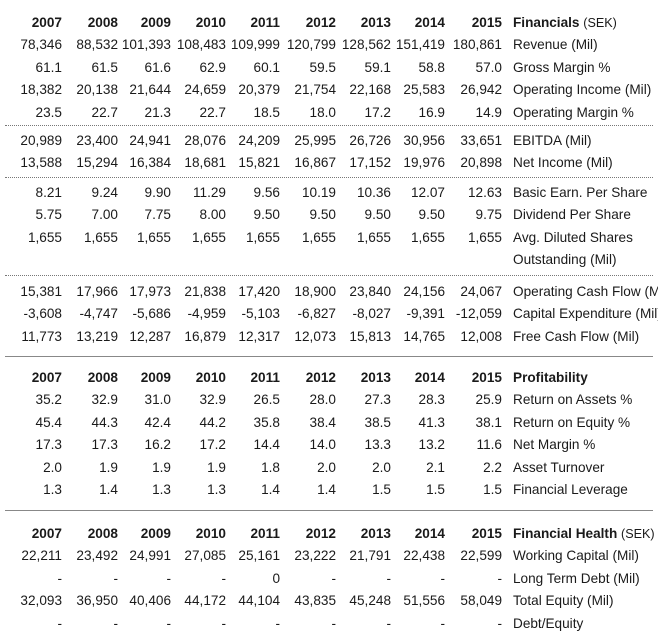 This screenshot has width=658, height=639. Describe the element at coordinates (41, 336) in the screenshot. I see `table-cell: 11,773` at that location.